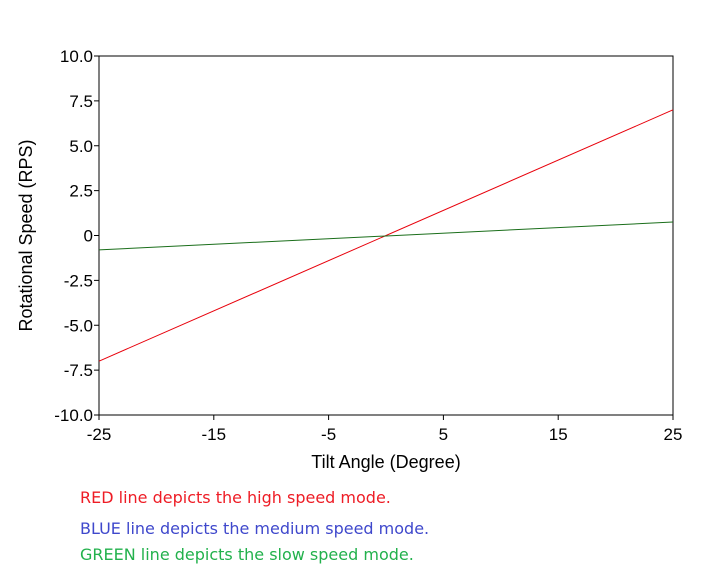 The height and width of the screenshot is (576, 710). What do you see at coordinates (385, 462) in the screenshot?
I see `x-axis-title: Tilt Angle (Degree)` at bounding box center [385, 462].